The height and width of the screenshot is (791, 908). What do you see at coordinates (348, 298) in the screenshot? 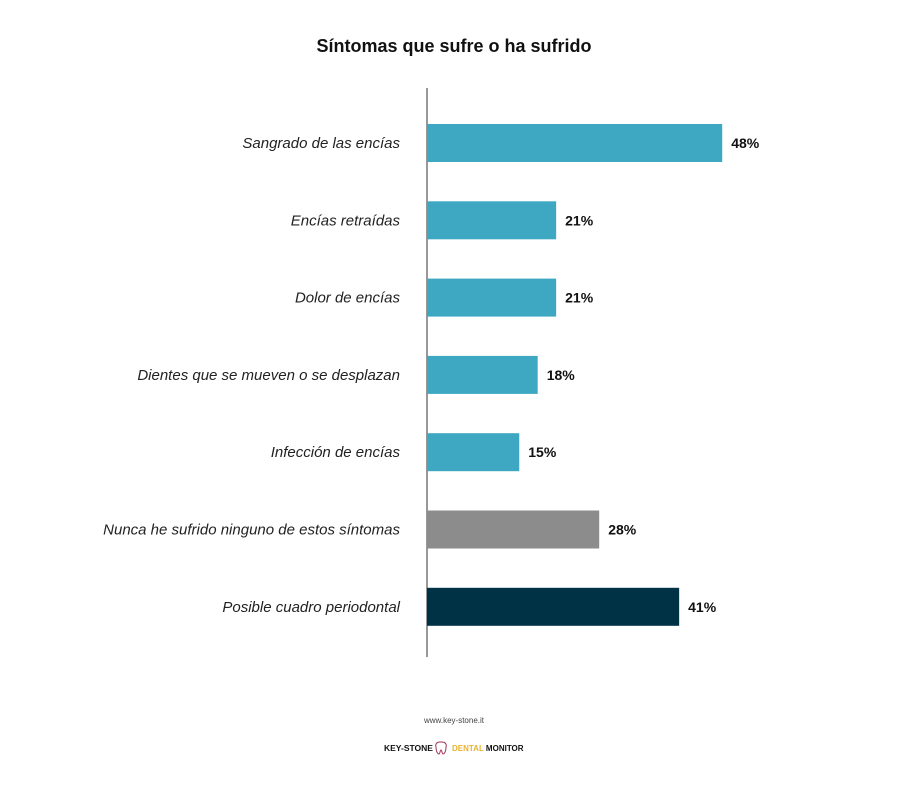
I see `category-label: Dolor de encías` at bounding box center [348, 298].